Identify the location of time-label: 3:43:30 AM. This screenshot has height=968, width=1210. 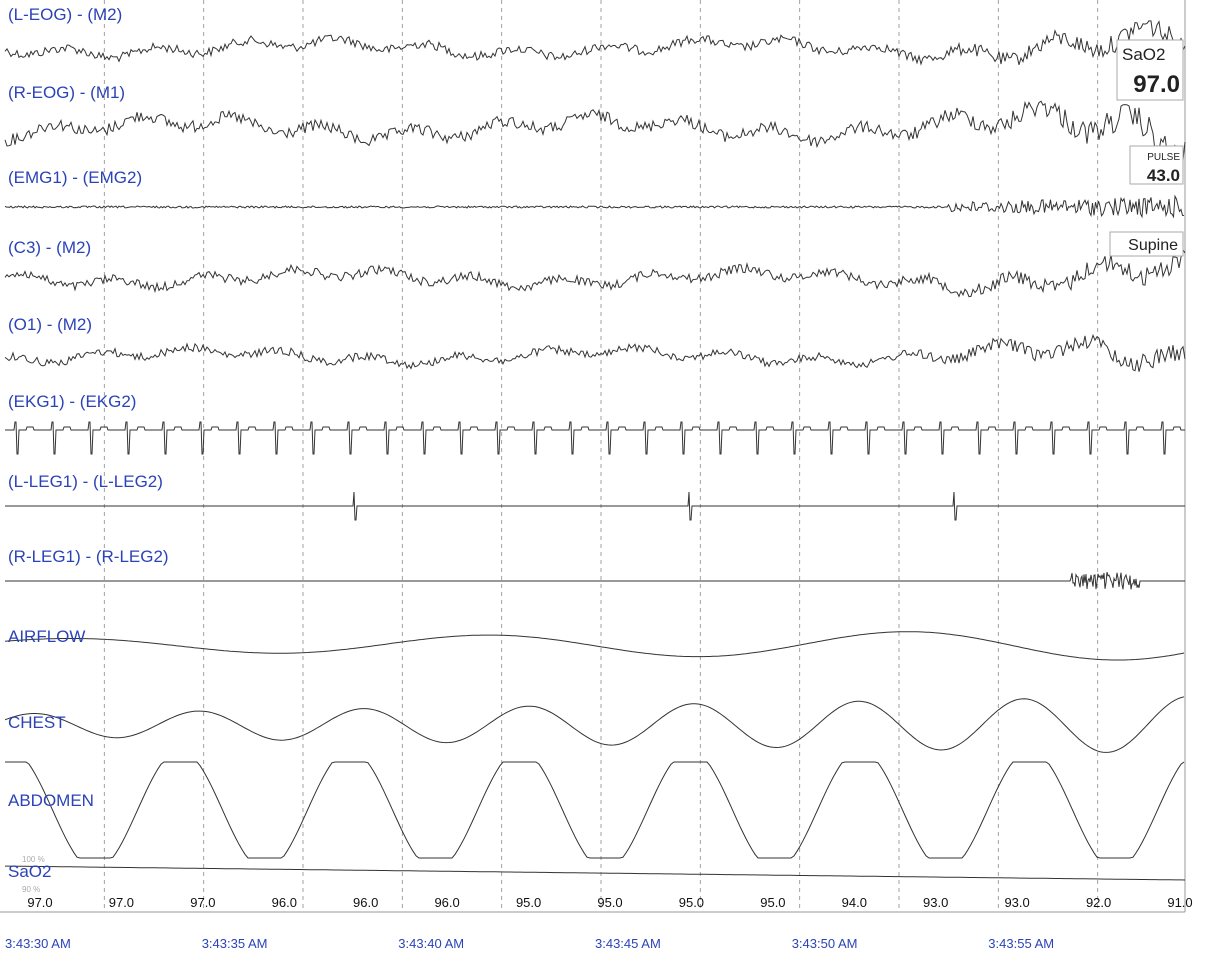
(38, 943).